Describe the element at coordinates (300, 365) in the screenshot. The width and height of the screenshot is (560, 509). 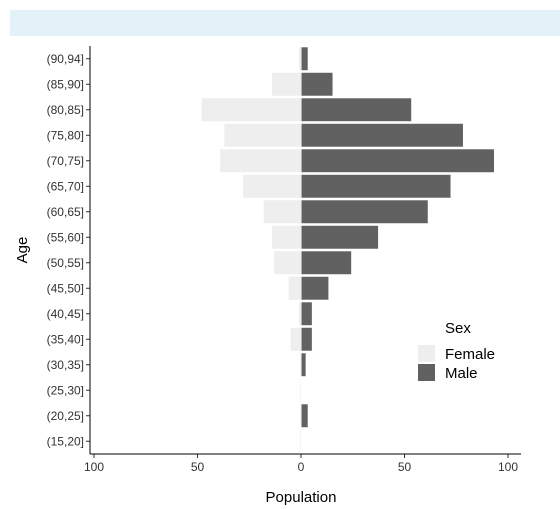
I see `bar-female-(30,35]` at that location.